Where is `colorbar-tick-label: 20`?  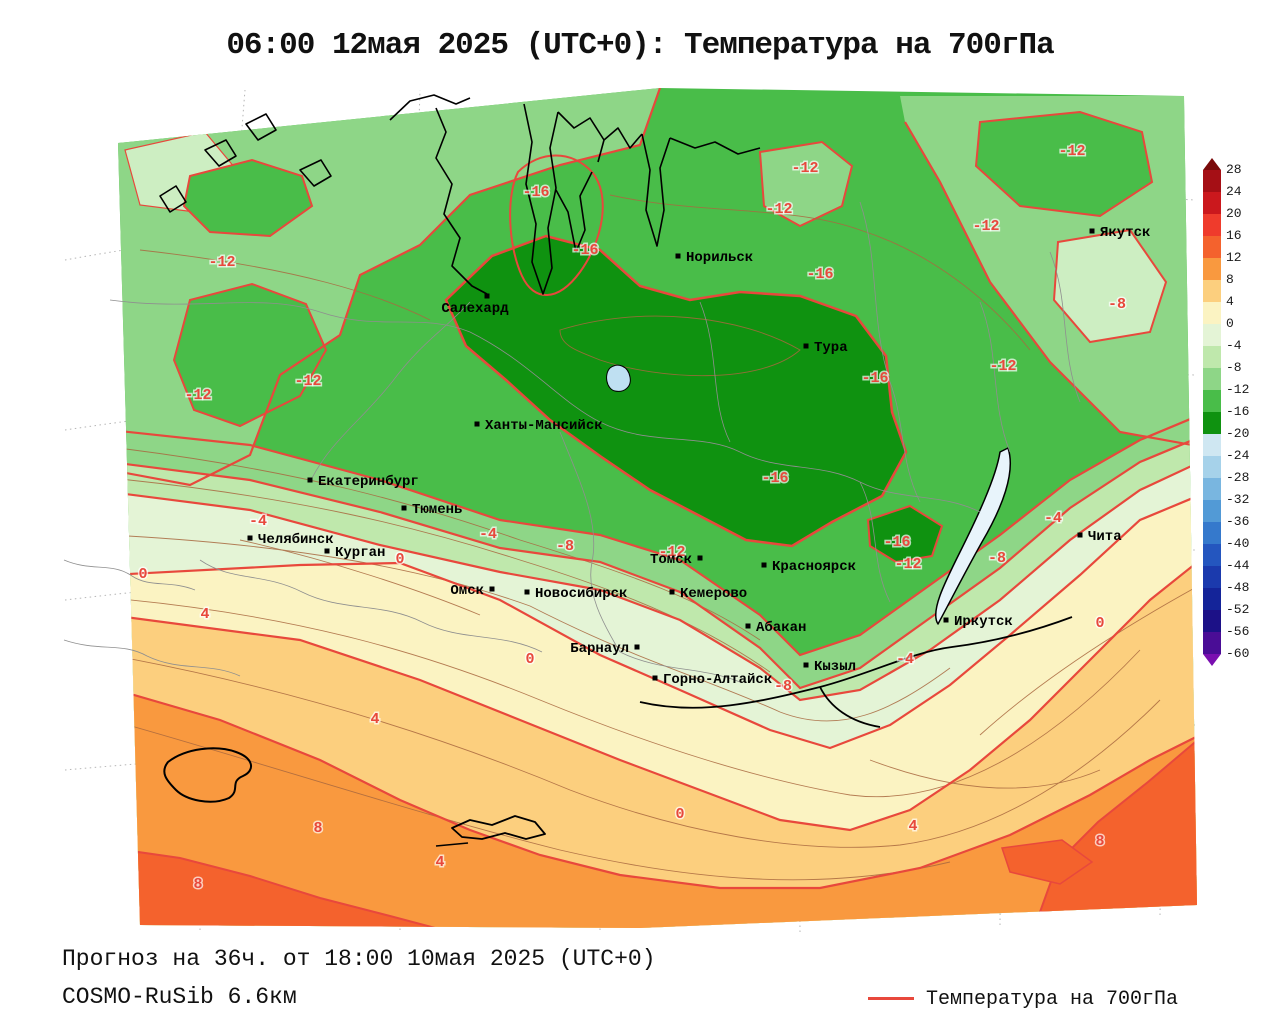 colorbar-tick-label: 20 is located at coordinates (1234, 213).